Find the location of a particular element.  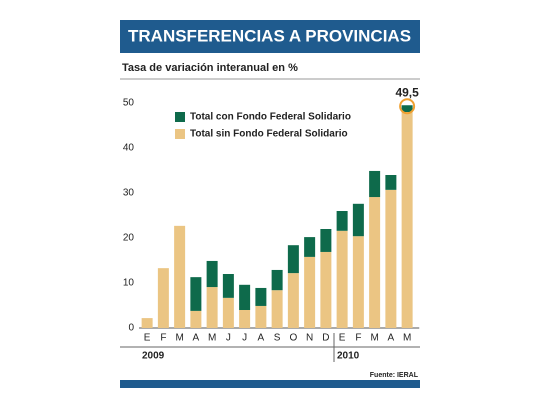

annotation: 49,5 is located at coordinates (407, 92).